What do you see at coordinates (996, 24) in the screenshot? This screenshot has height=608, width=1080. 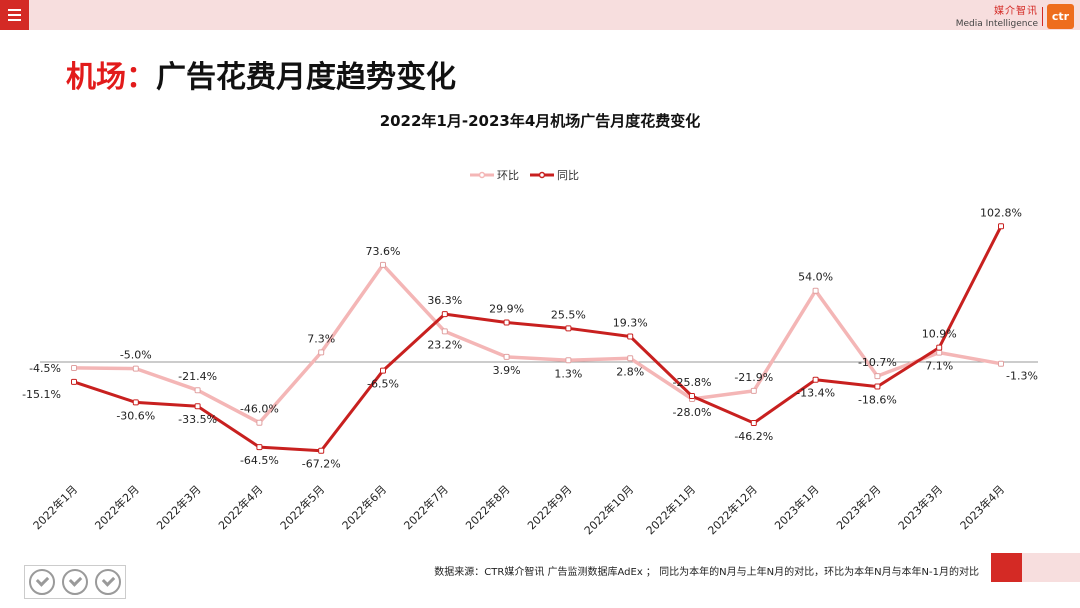 I see `brand-en: Media Intelligence` at bounding box center [996, 24].